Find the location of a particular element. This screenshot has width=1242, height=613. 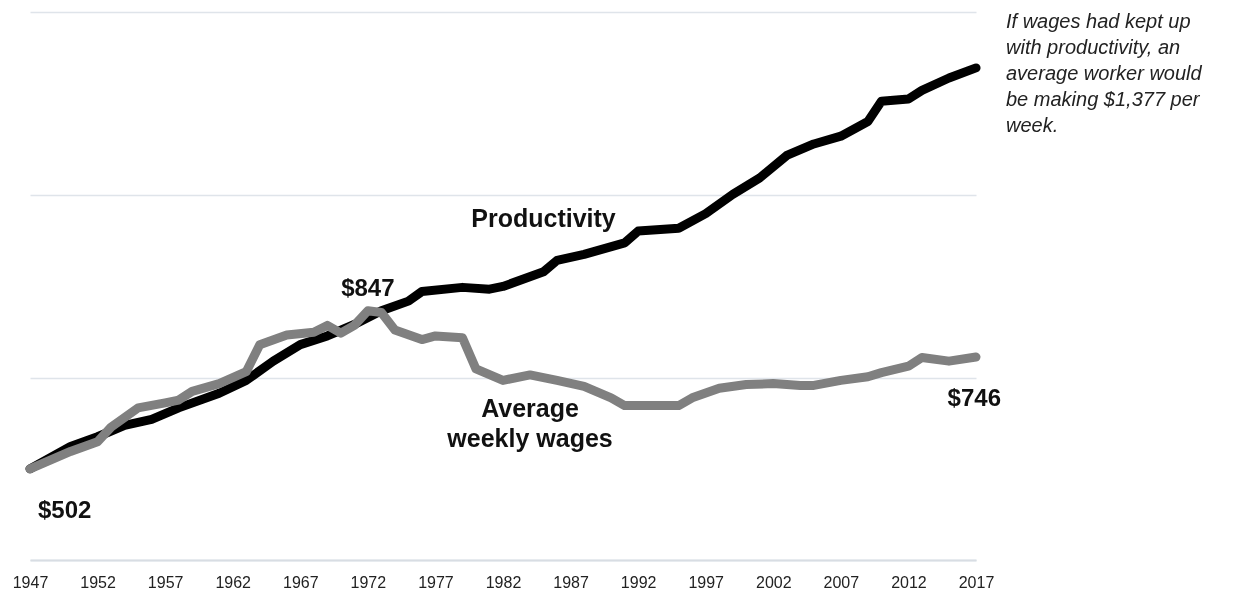

x-tick-label: 1997 is located at coordinates (706, 582).